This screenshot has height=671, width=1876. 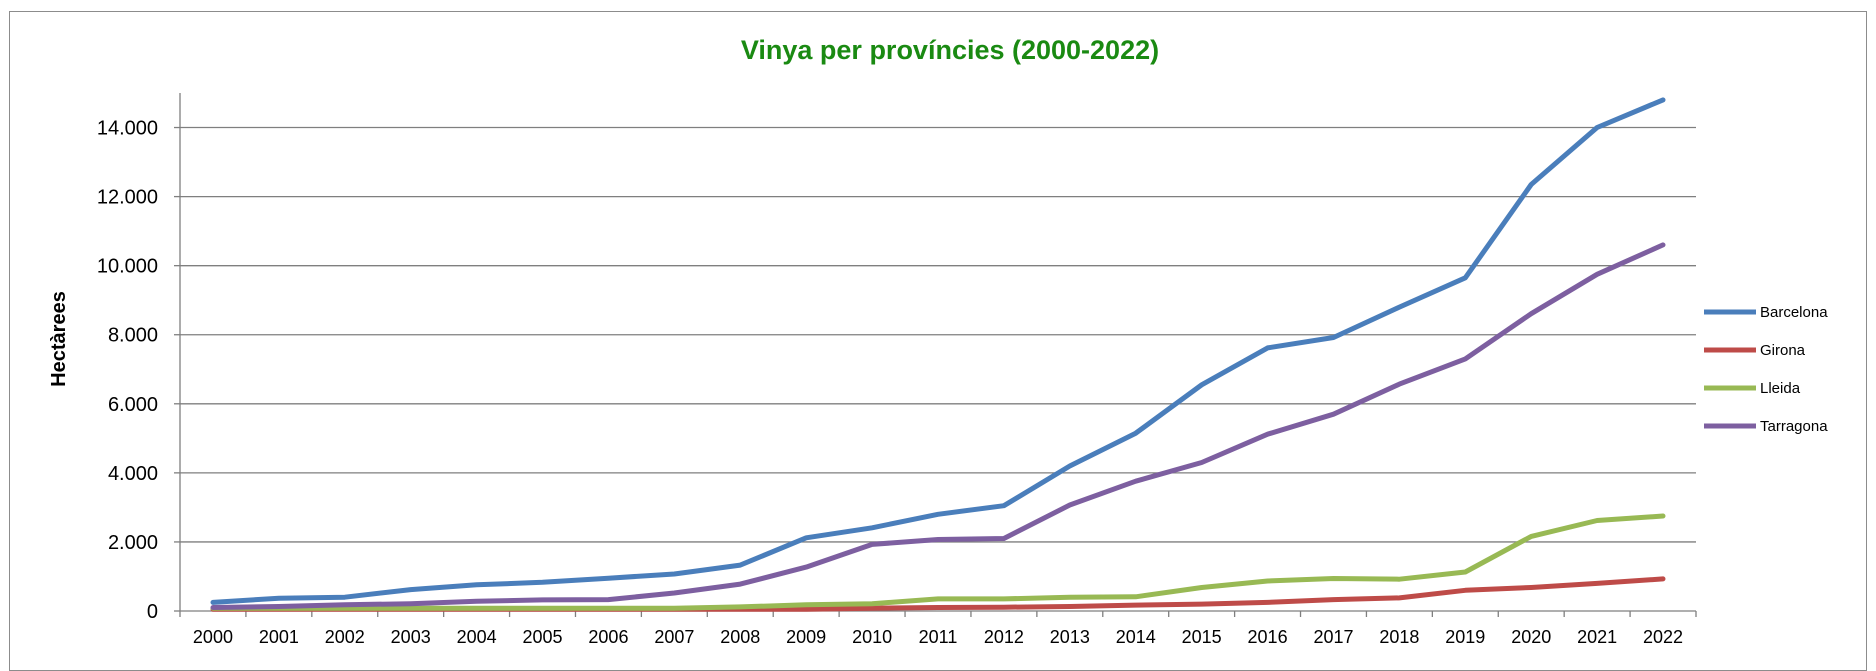 I want to click on x-tick-label: 2007, so click(x=674, y=637).